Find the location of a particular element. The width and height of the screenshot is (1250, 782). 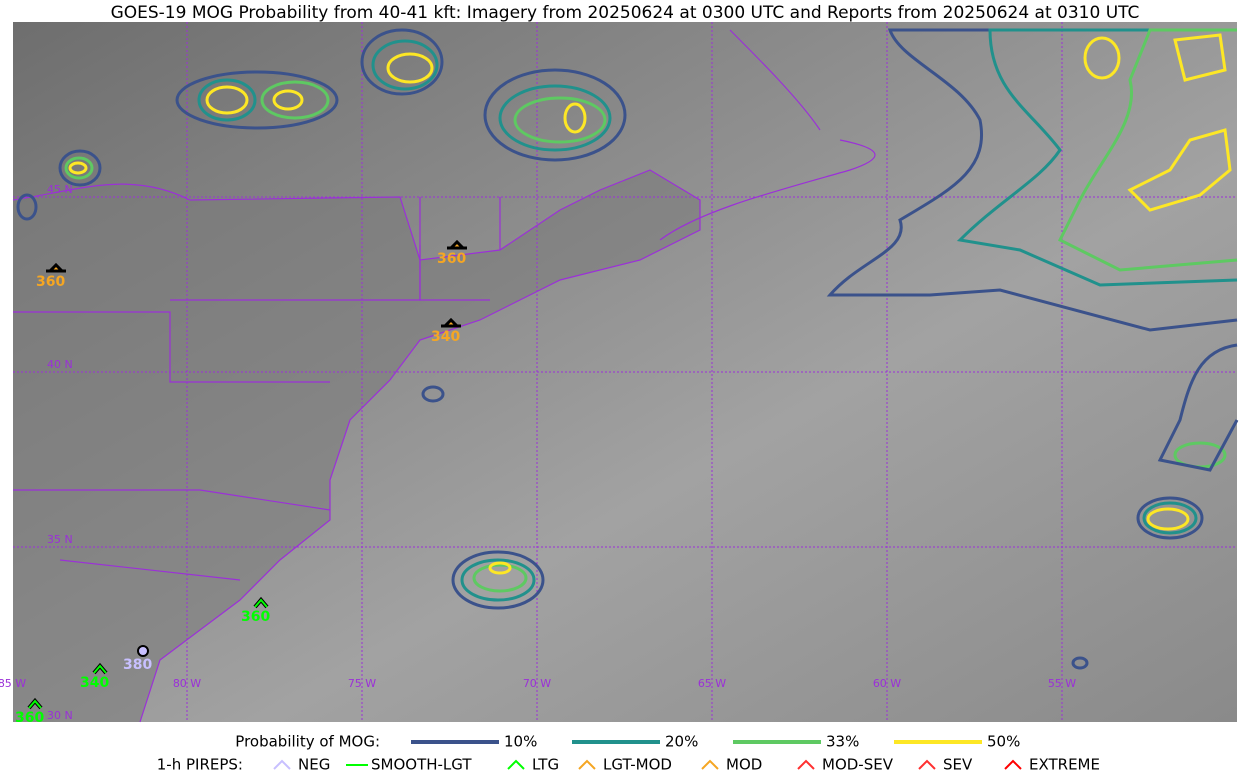

legend-label: MOD-SEV is located at coordinates (858, 765).